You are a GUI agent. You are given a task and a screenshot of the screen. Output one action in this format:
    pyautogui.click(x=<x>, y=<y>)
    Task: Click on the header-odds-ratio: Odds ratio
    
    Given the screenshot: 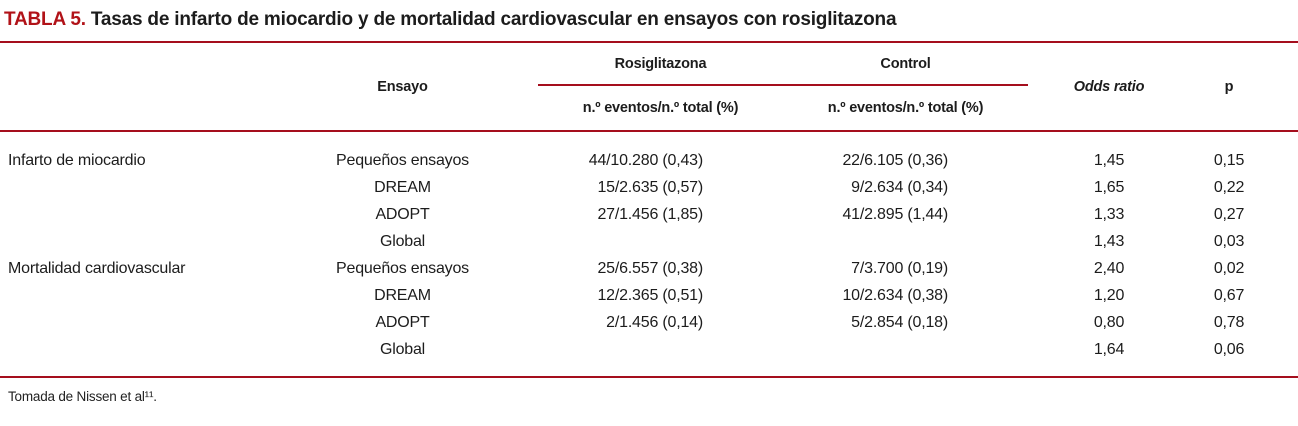 What is the action you would take?
    pyautogui.click(x=1109, y=87)
    